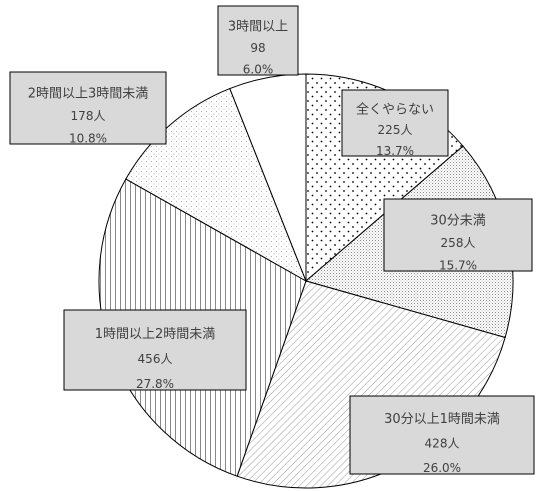  What do you see at coordinates (155, 359) in the screenshot?
I see `slice-count-label: 456人` at bounding box center [155, 359].